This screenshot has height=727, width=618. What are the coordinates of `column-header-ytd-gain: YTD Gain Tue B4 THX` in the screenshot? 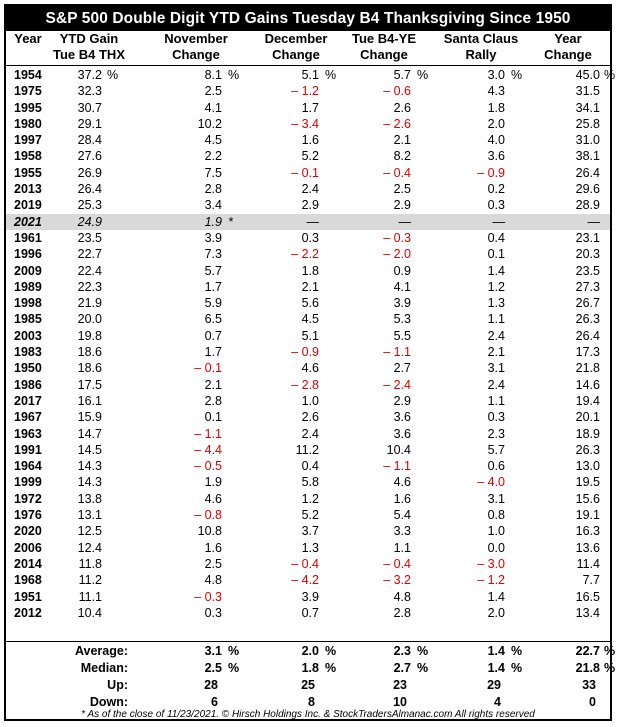 It's located at (89, 46).